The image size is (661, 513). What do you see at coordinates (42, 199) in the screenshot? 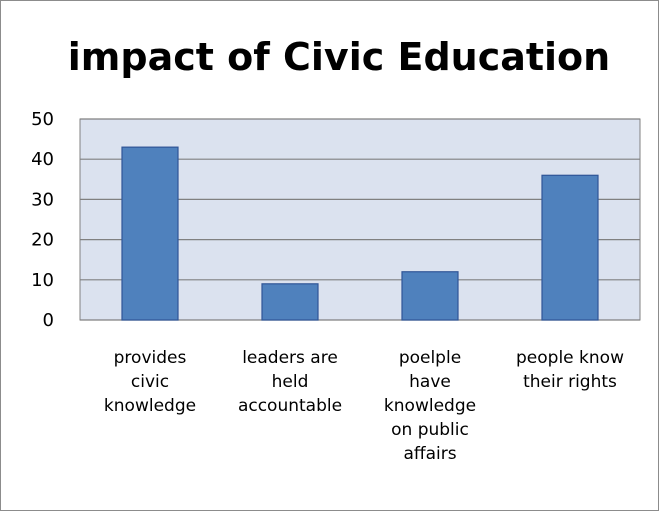
I see `y-tick-label: 30` at bounding box center [42, 199].